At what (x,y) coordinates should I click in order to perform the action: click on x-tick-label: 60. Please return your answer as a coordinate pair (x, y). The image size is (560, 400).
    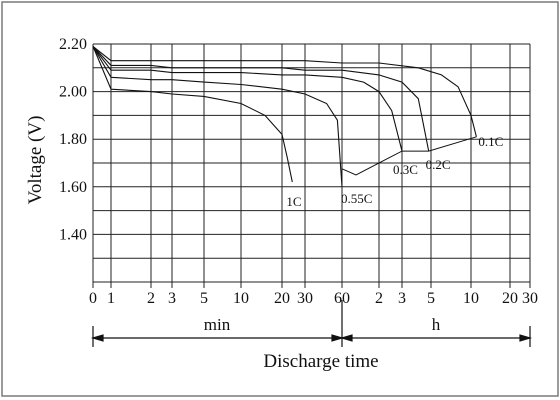
    Looking at the image, I should click on (342, 298).